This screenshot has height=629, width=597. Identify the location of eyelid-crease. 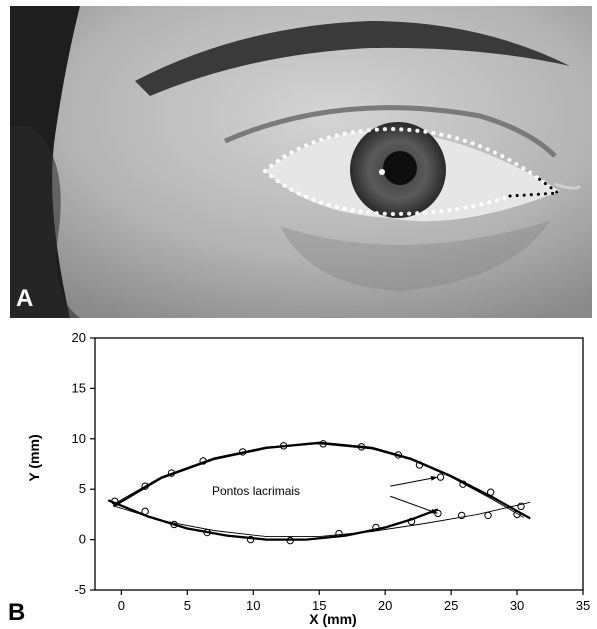
(390, 131).